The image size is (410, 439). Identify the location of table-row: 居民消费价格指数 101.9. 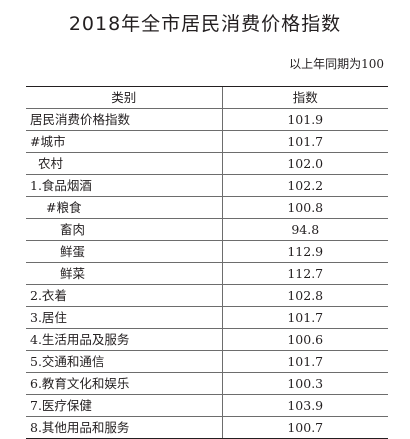
(207, 119).